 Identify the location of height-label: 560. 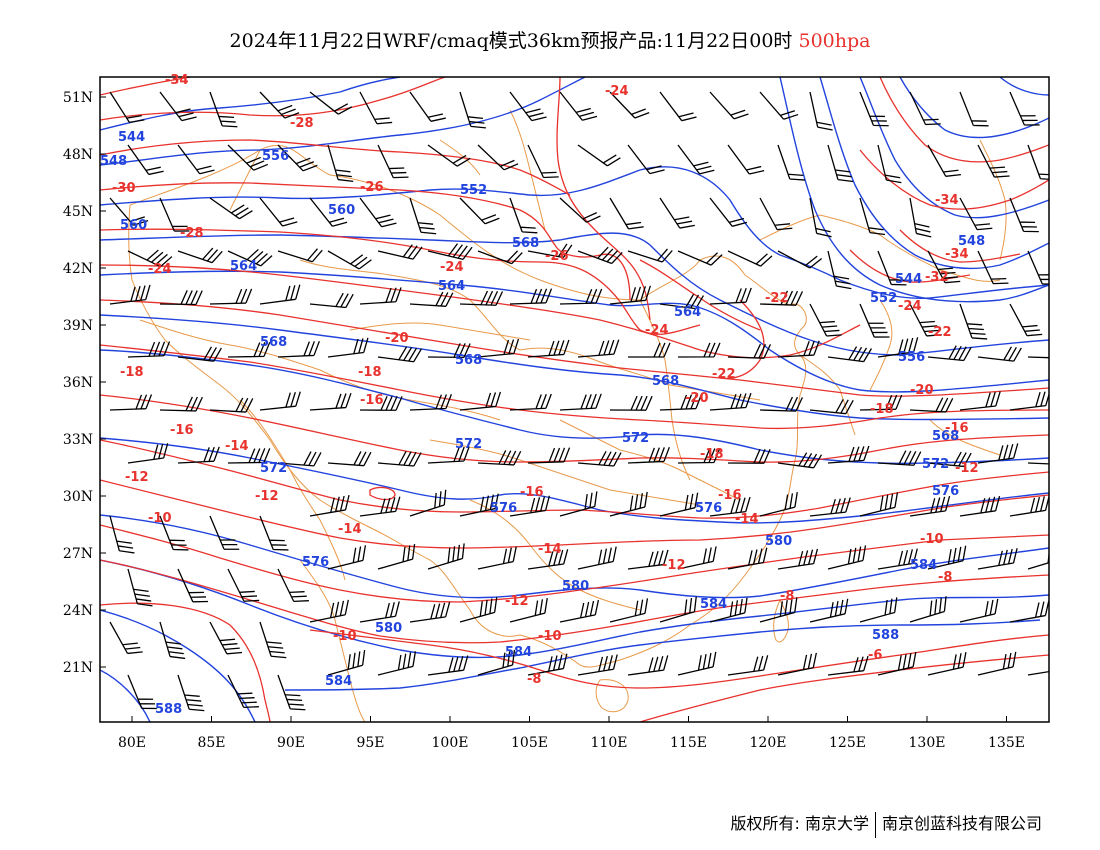
(133, 225).